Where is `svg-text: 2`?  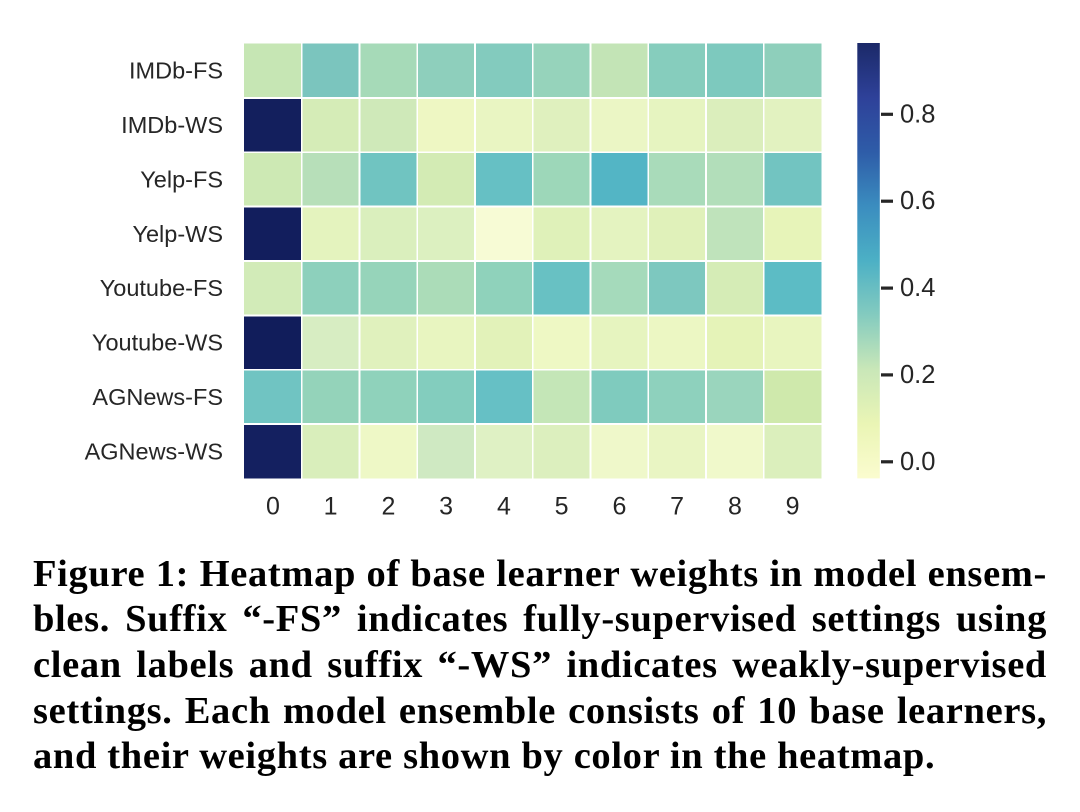 svg-text: 2 is located at coordinates (388, 507).